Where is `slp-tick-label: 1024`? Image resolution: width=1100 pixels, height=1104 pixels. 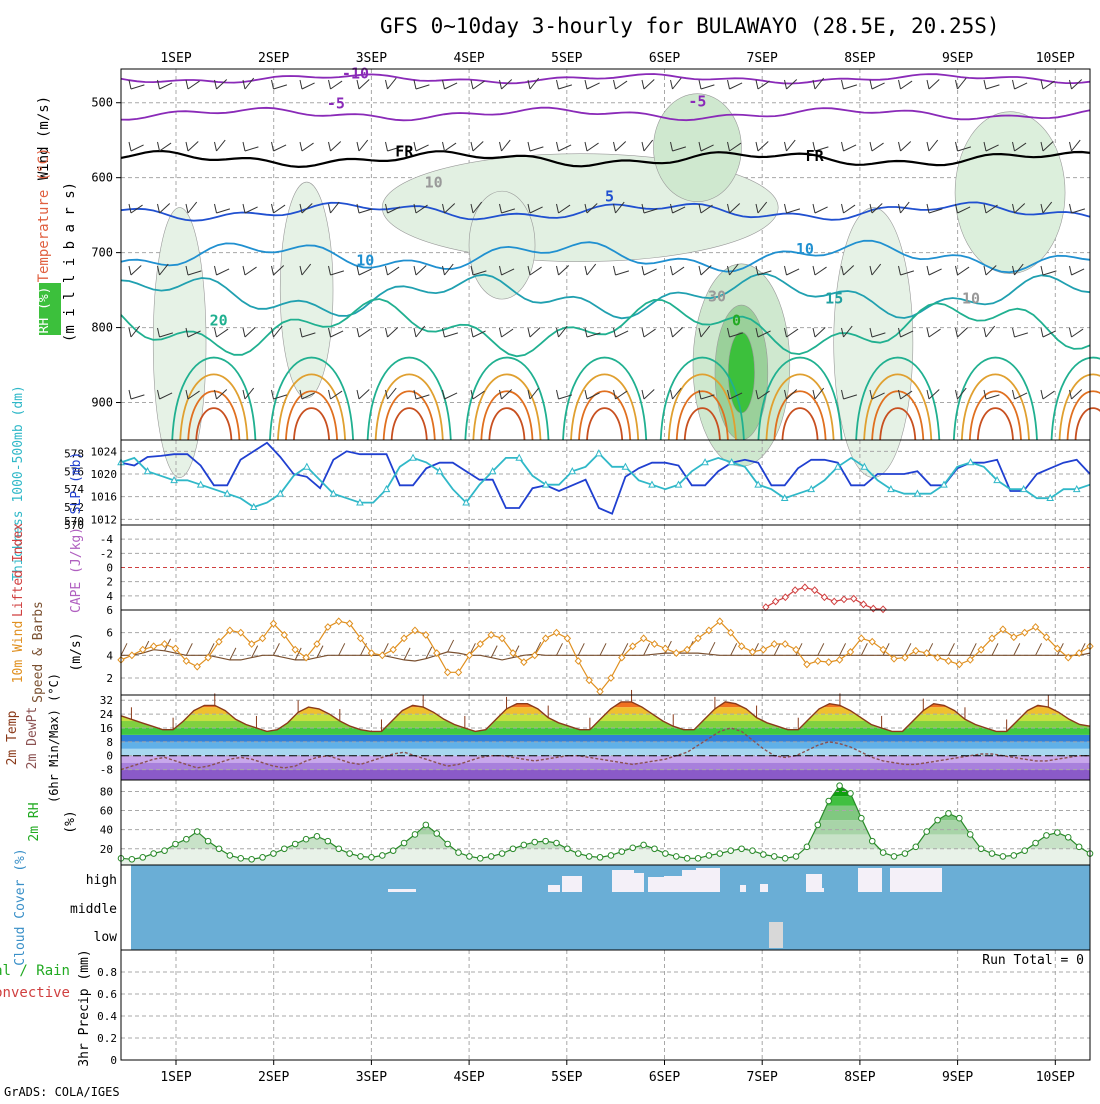 slp-tick-label: 1024 is located at coordinates (104, 451).